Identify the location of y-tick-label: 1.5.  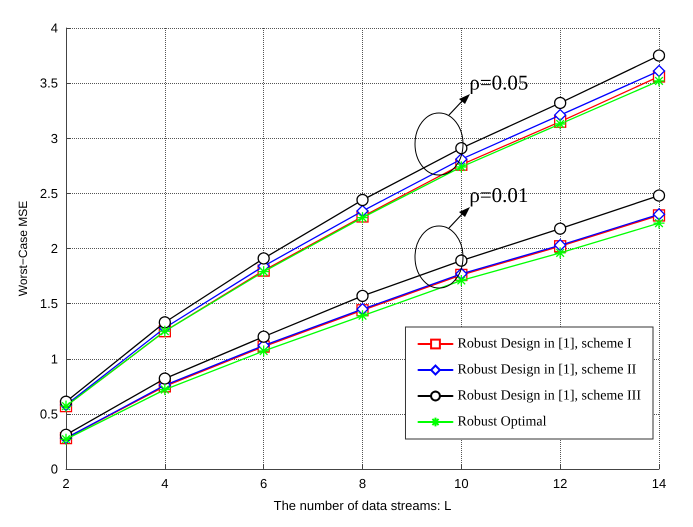
(49, 304).